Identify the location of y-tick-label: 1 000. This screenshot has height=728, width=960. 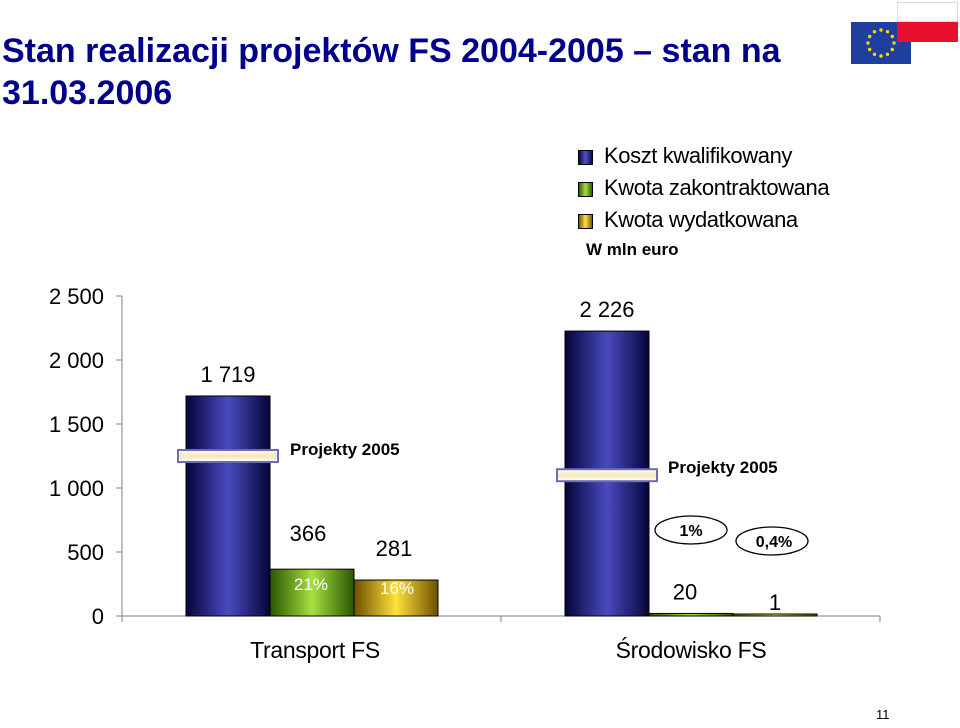
(76, 488).